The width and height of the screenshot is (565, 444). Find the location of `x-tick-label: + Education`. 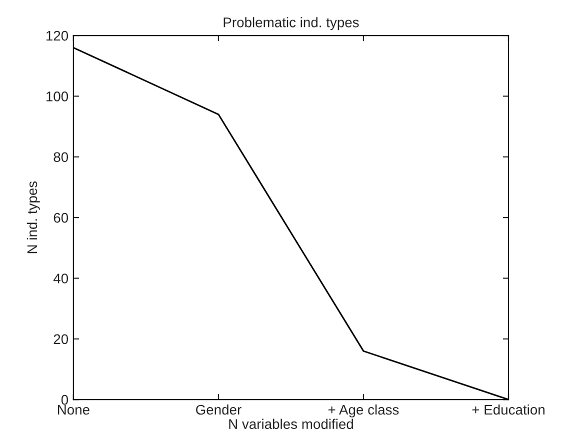

x-tick-label: + Education is located at coordinates (508, 409).